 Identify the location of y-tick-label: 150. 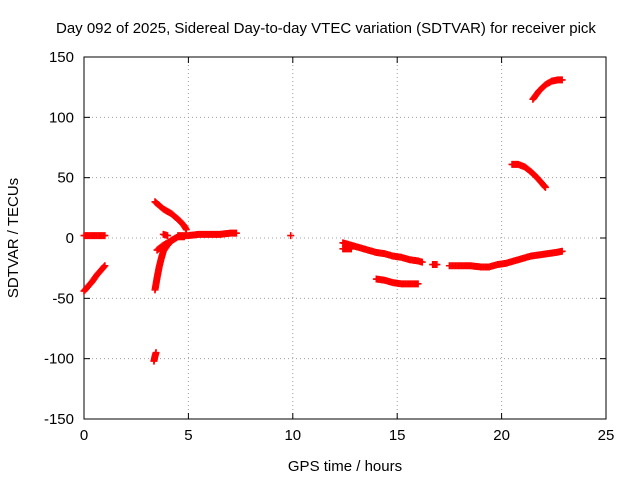
(61, 57).